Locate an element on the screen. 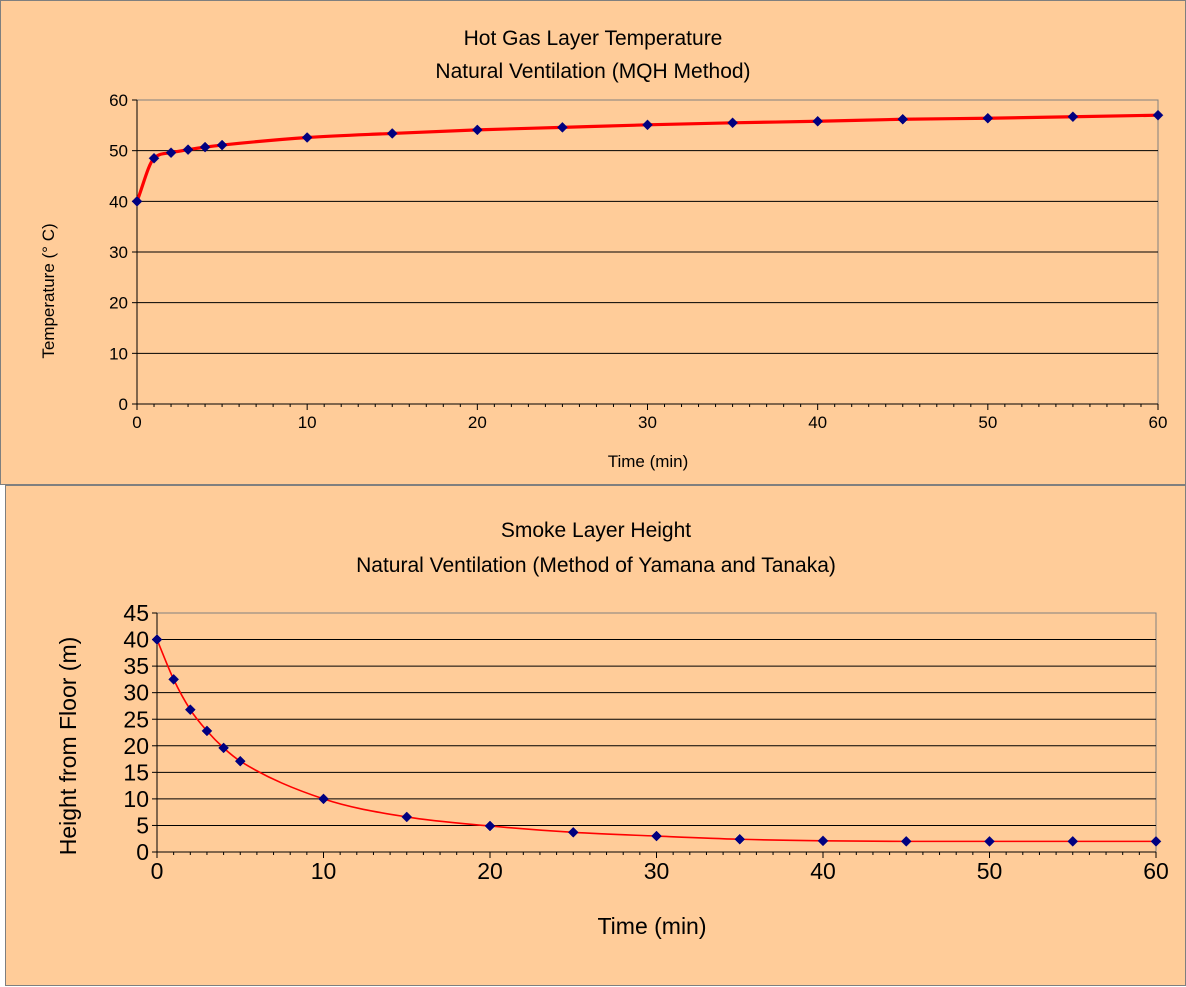 The image size is (1186, 987). y-tick-label: 5 is located at coordinates (142, 825).